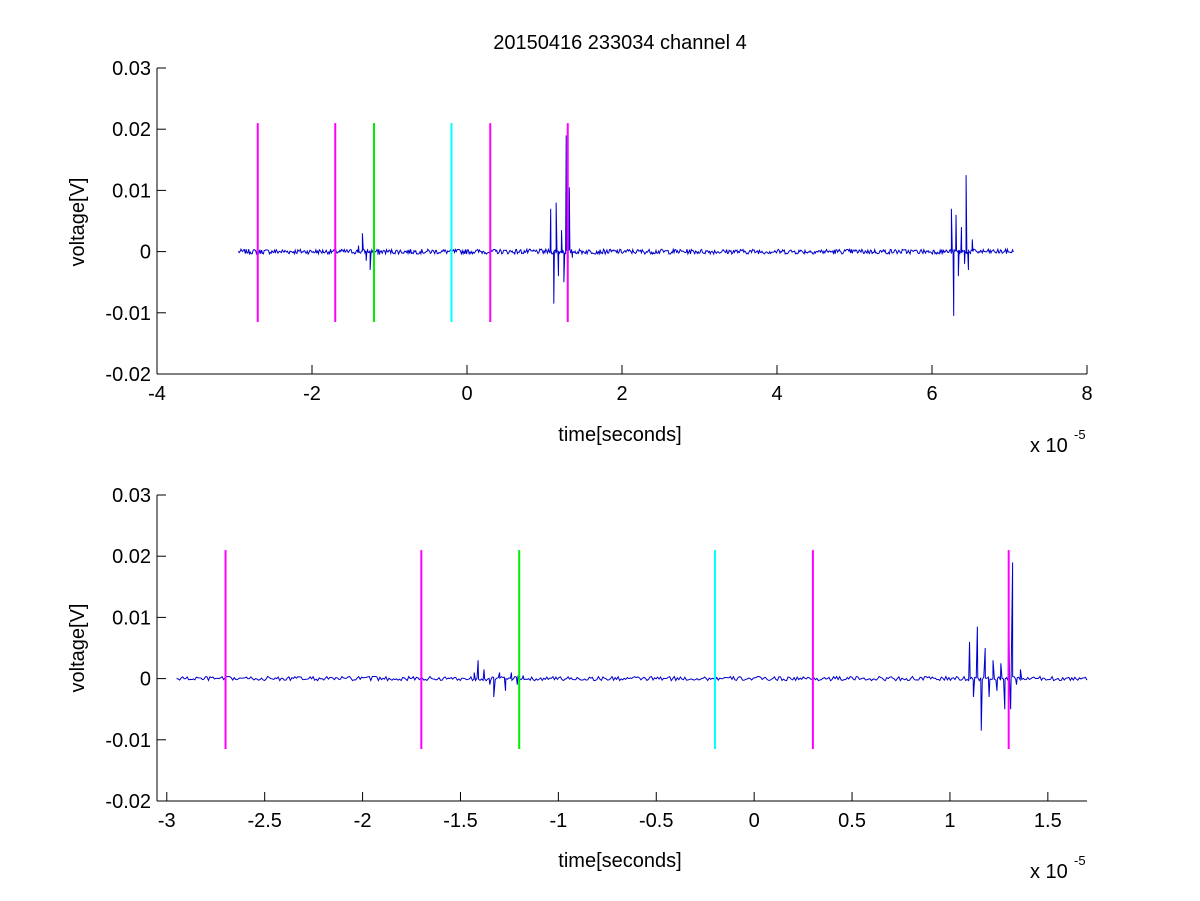 The width and height of the screenshot is (1200, 901). I want to click on bottom-y-tick-label: -0.01, so click(128, 741).